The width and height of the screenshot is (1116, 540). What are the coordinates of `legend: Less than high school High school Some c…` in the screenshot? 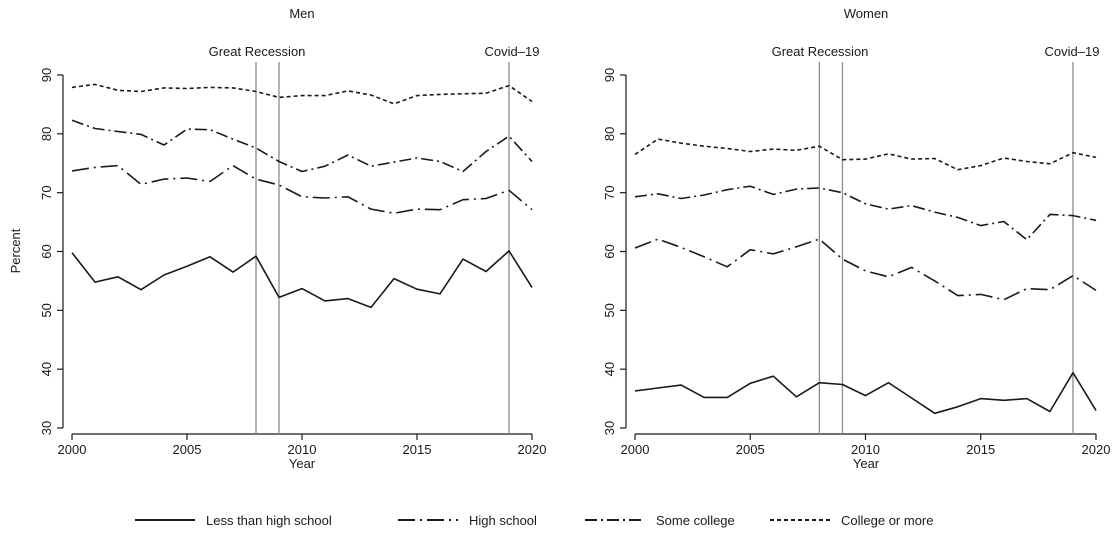 It's located at (534, 520).